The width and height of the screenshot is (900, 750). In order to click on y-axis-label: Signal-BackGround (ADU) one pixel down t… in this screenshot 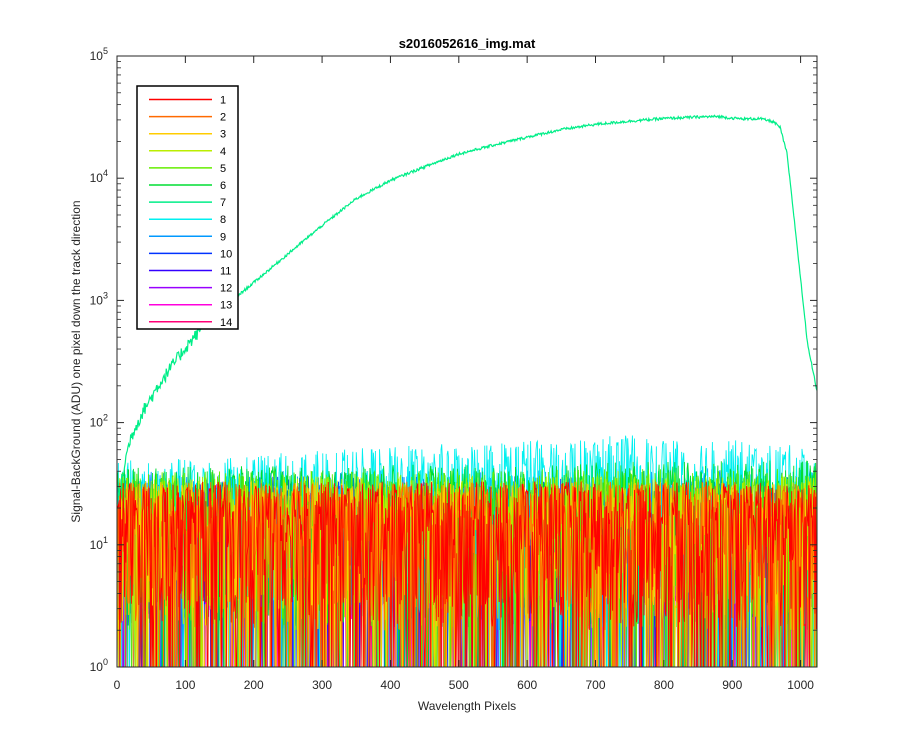, I will do `click(76, 361)`.